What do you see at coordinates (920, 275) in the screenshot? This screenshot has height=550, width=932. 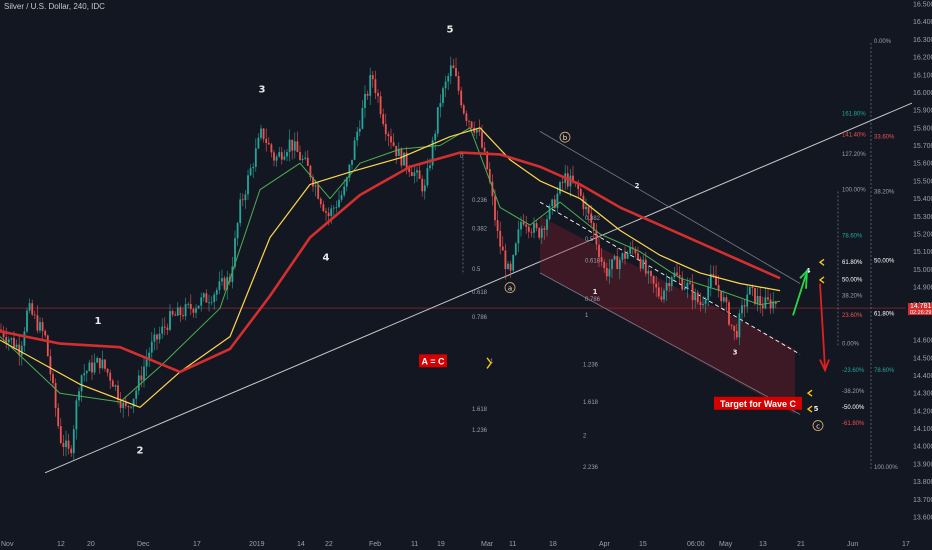 I see `price-axis` at bounding box center [920, 275].